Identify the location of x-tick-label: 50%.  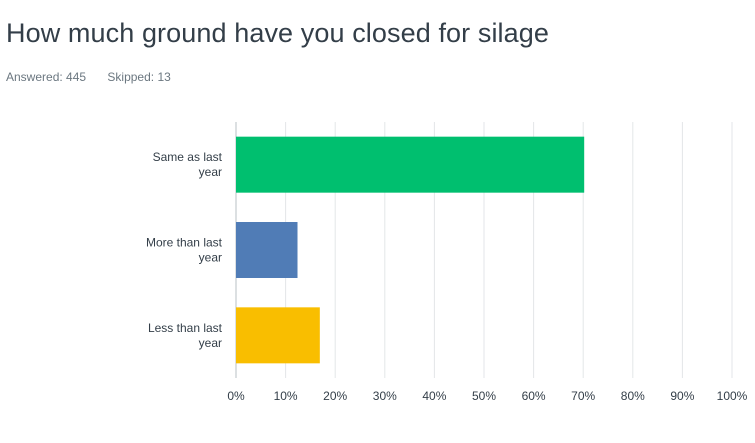
(484, 396).